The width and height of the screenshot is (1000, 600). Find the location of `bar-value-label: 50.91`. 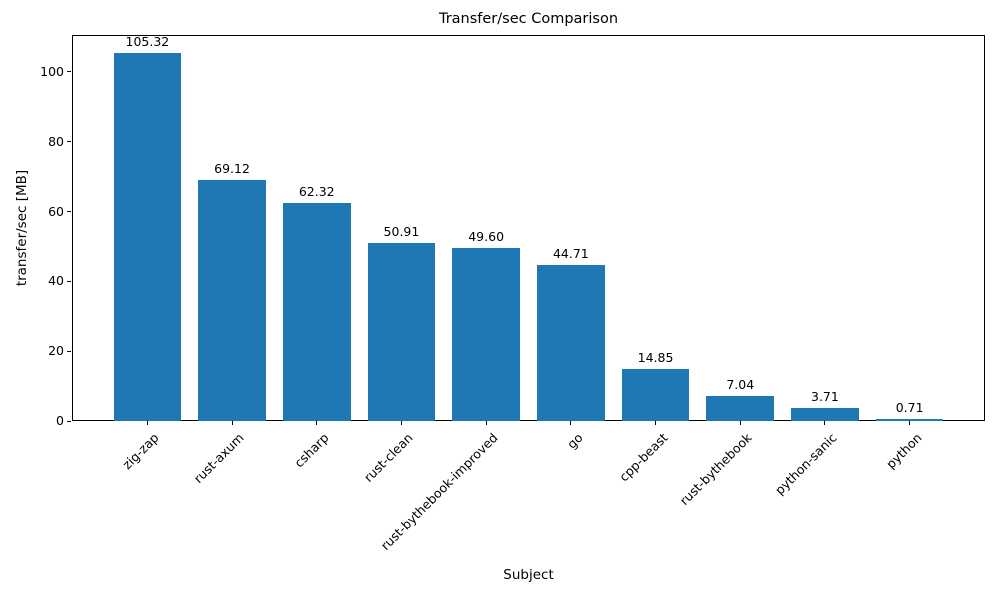

bar-value-label: 50.91 is located at coordinates (401, 232).